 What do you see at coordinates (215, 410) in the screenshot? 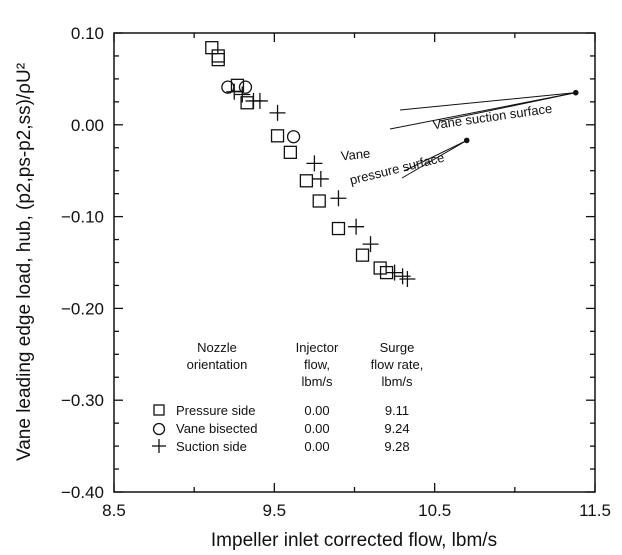
I see `legend-row-pressure-label: Pressure side` at bounding box center [215, 410].